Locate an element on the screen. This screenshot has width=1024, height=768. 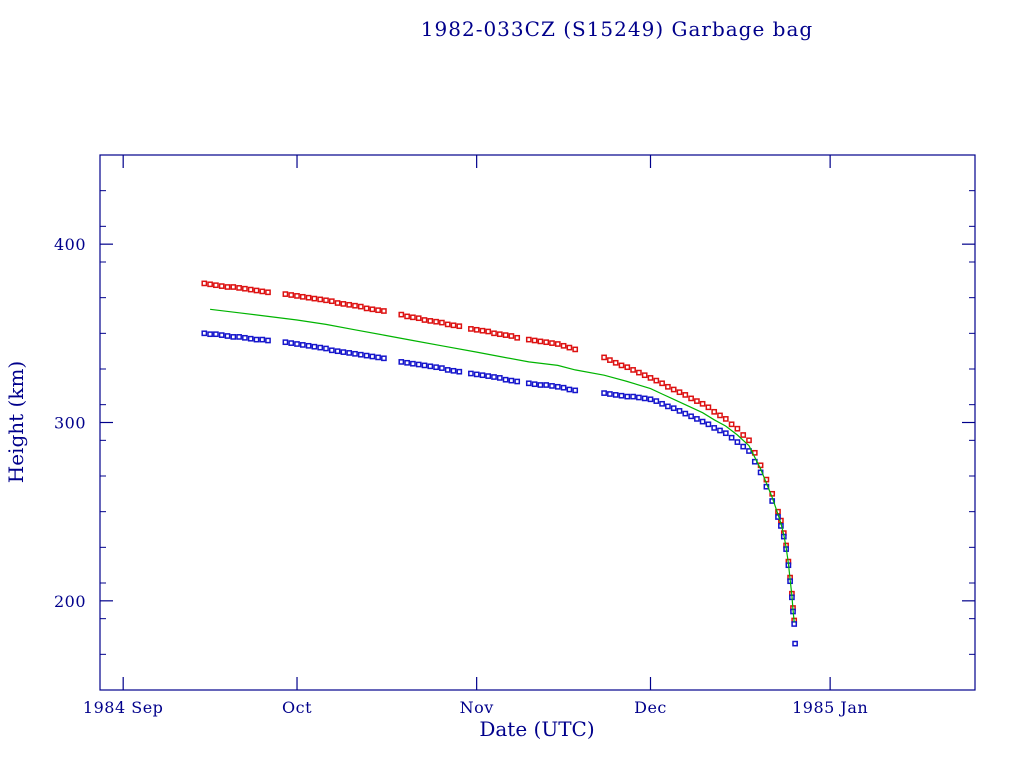
x-tick-label: Nov is located at coordinates (477, 707).